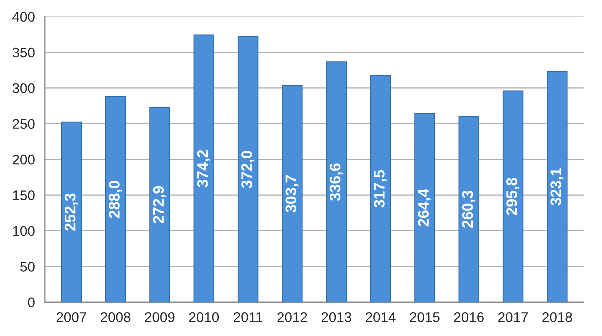  I want to click on data-label: 336,6, so click(336, 182).